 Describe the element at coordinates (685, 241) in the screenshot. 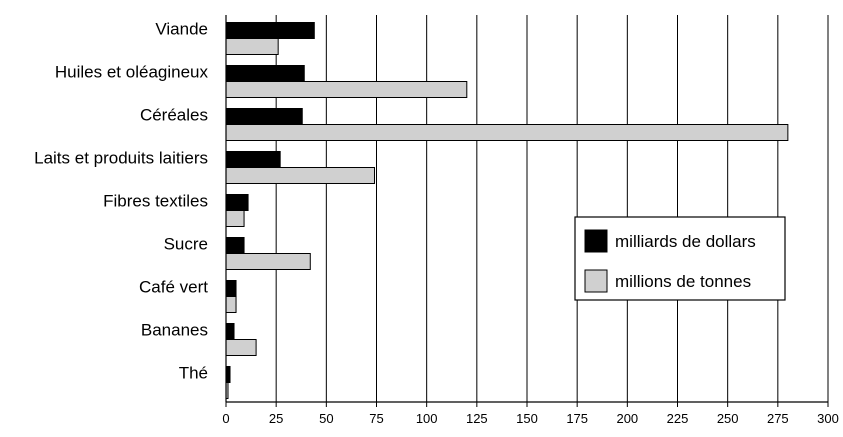

I see `legend-label-dollars: milliards de dollars` at that location.